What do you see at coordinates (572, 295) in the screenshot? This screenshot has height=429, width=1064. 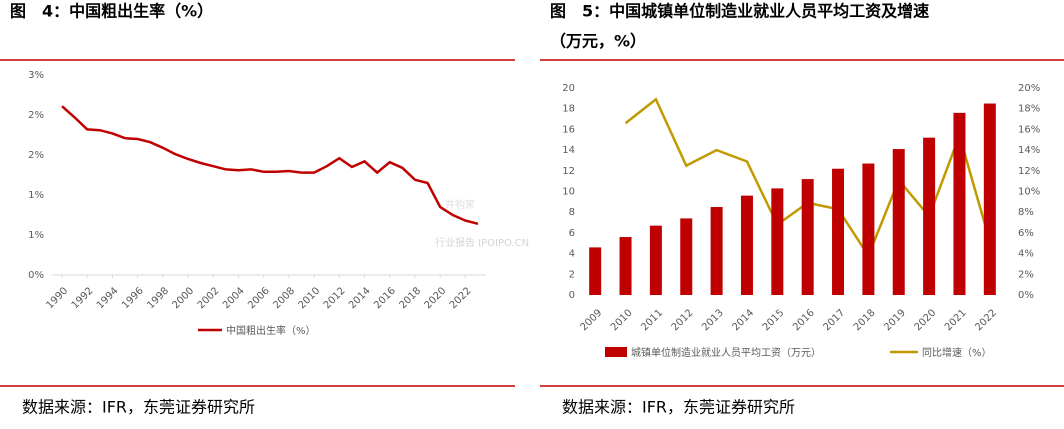 I see `y-tick-label: 0` at bounding box center [572, 295].